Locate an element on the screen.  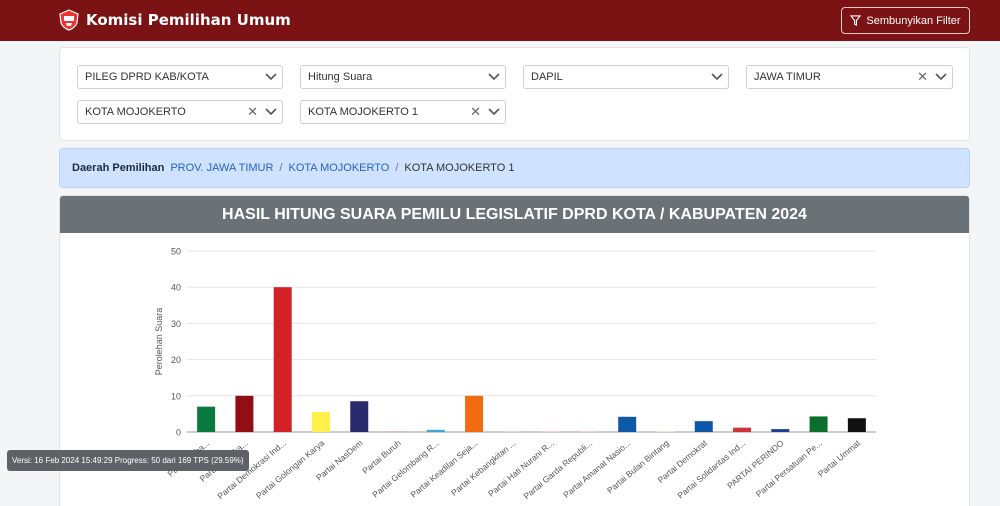
breadcrumb-label: Daerah Pemilihan is located at coordinates (118, 168).